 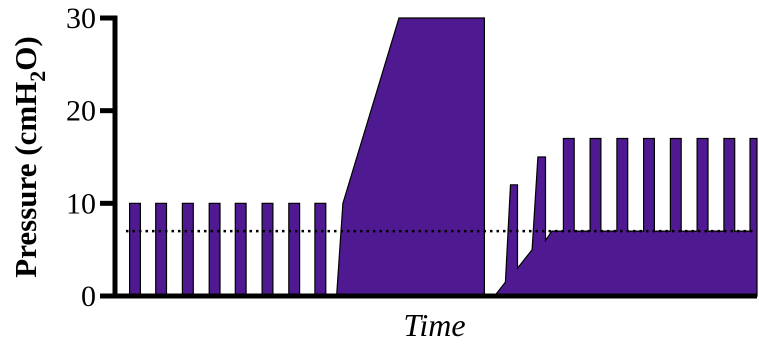 I want to click on y-axis-title-end: O), so click(x=25, y=53).